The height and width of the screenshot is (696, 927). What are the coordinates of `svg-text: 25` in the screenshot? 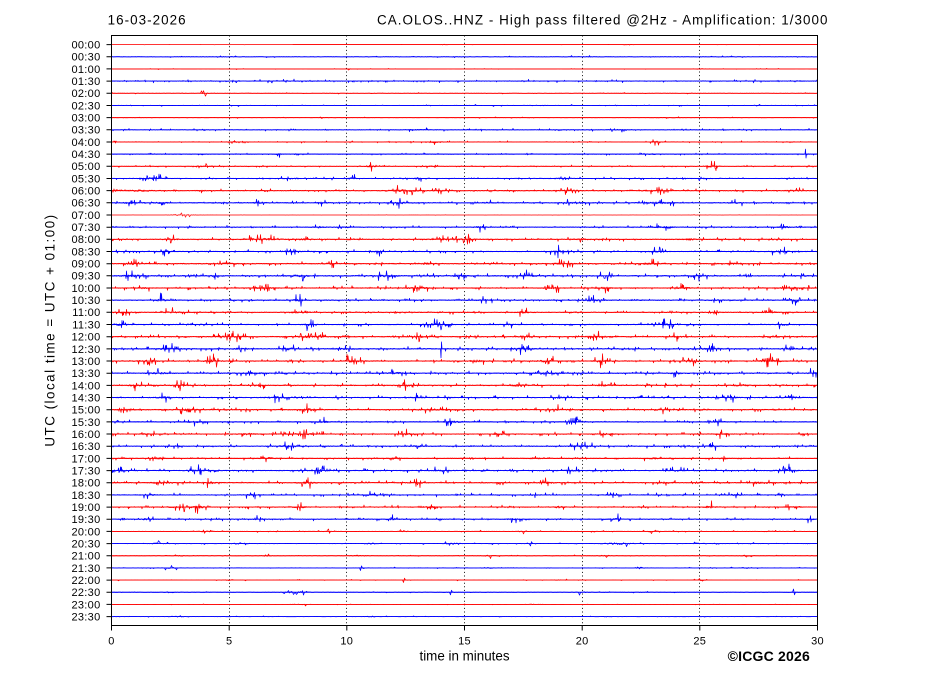 It's located at (699, 642).